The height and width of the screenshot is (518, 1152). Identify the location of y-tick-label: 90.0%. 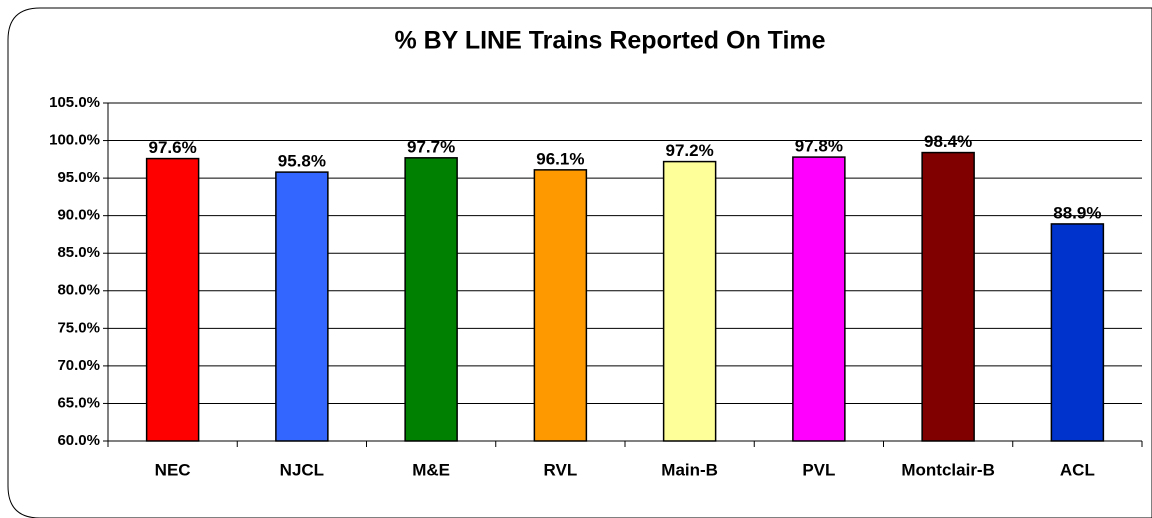
(78, 215).